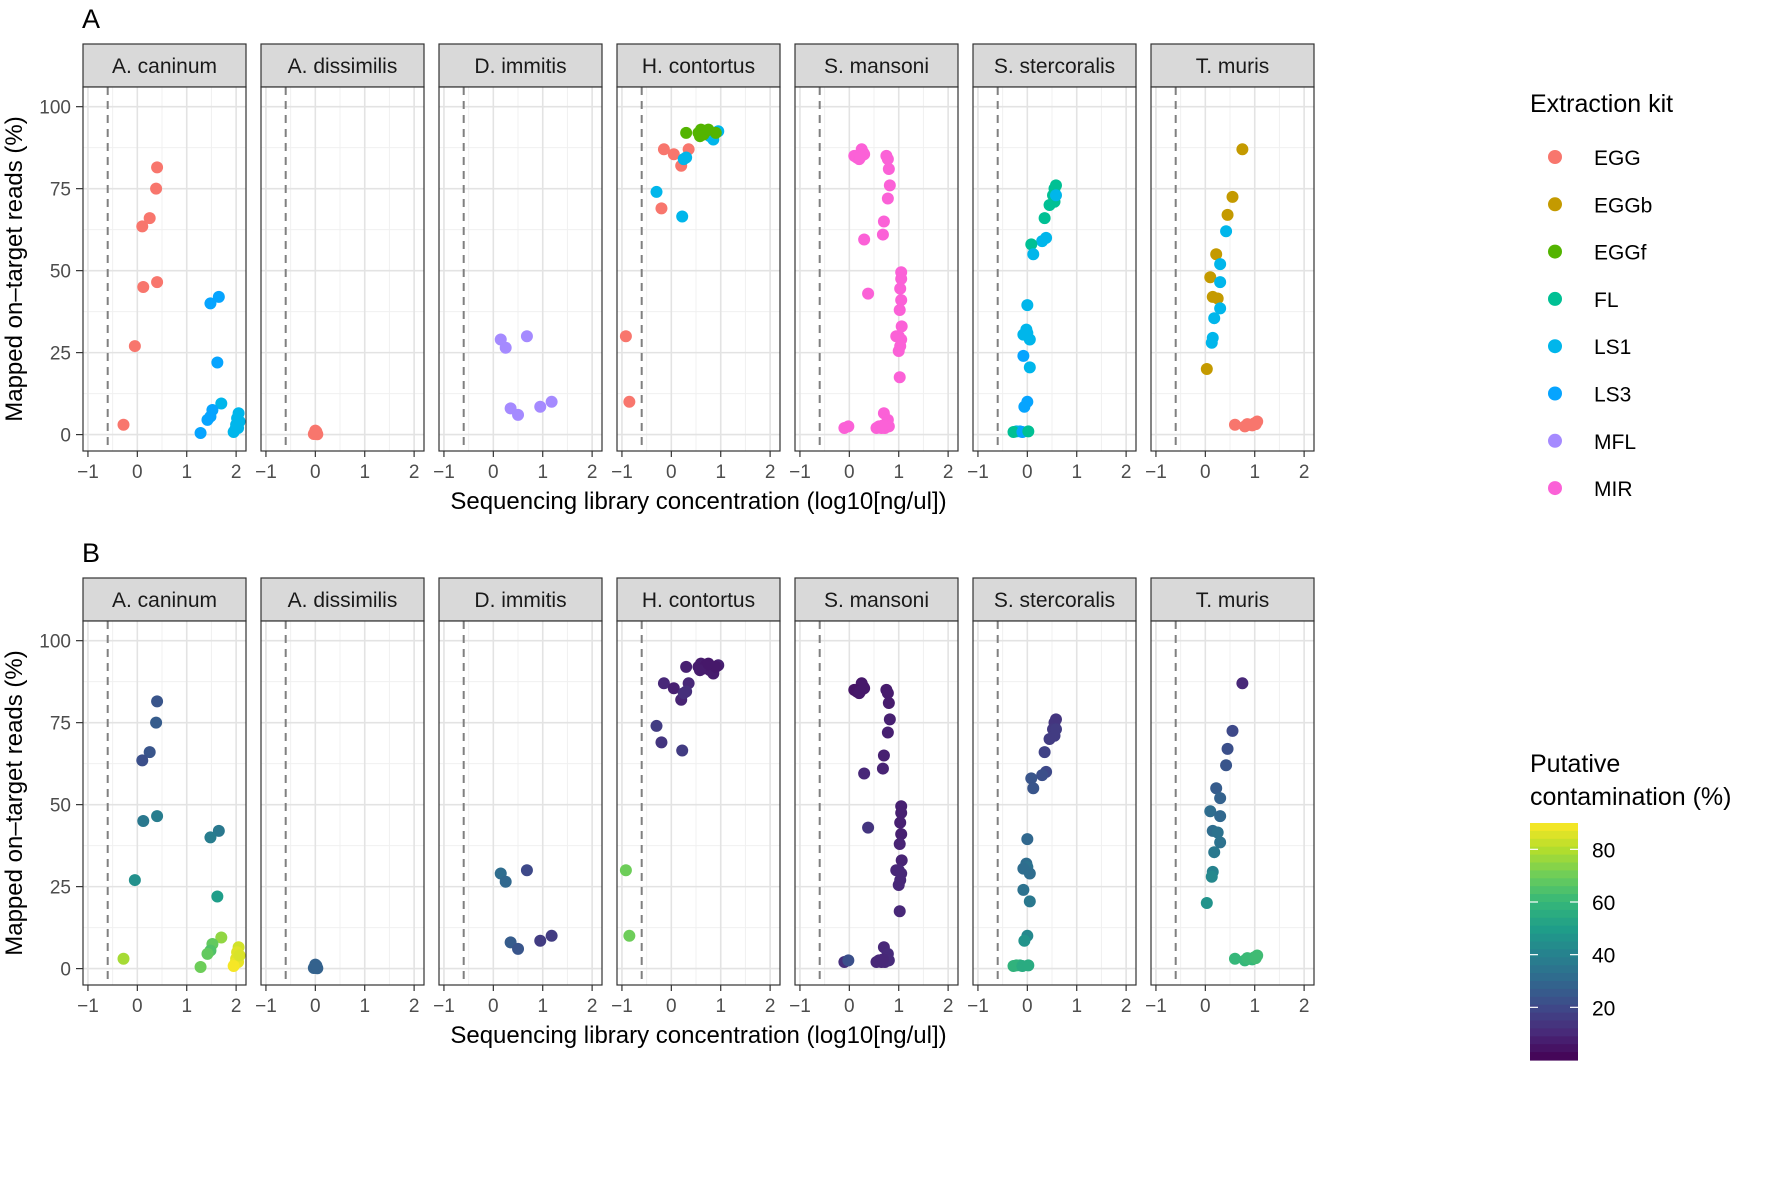  What do you see at coordinates (1620, 253) in the screenshot?
I see `legend-label: EGGf` at bounding box center [1620, 253].